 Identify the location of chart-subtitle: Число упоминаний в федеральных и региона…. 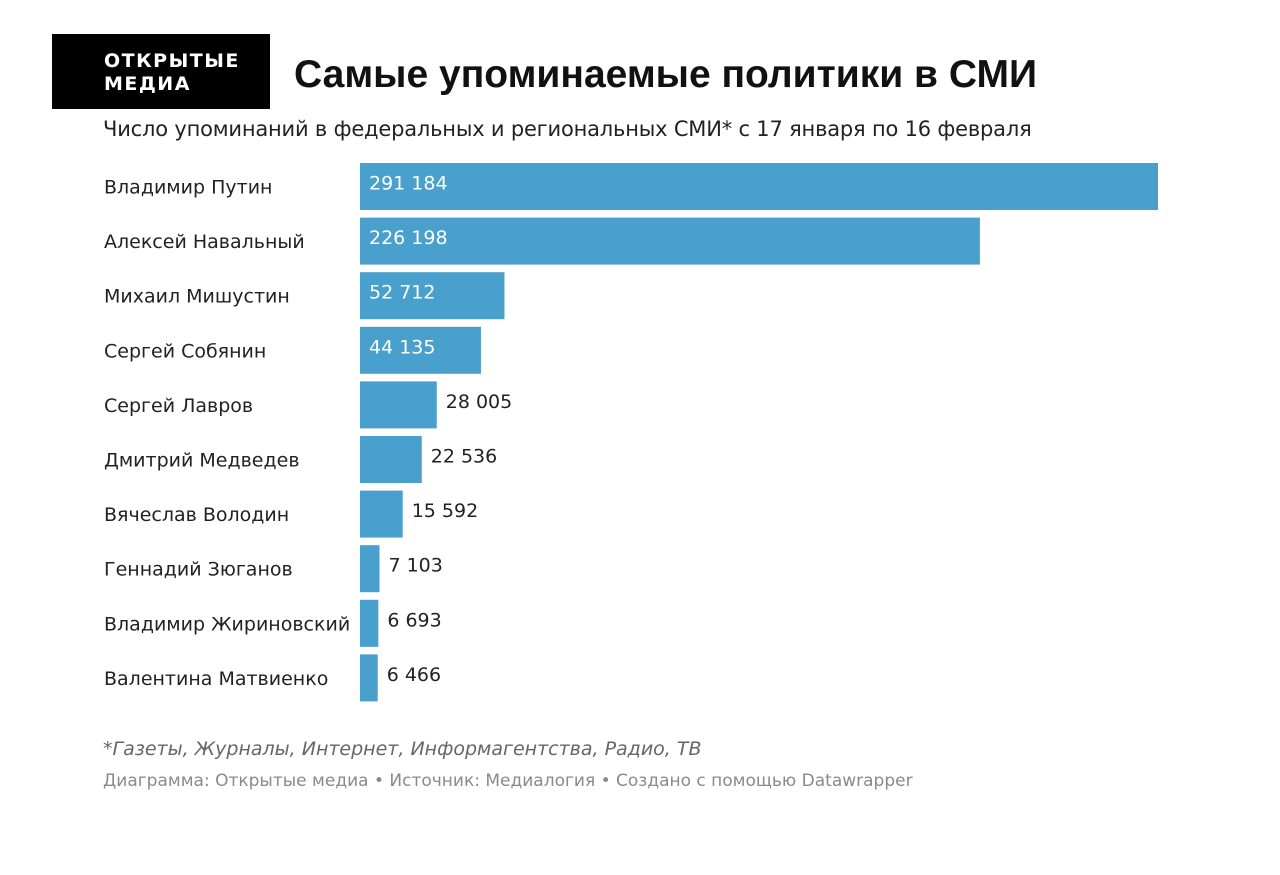
(567, 129).